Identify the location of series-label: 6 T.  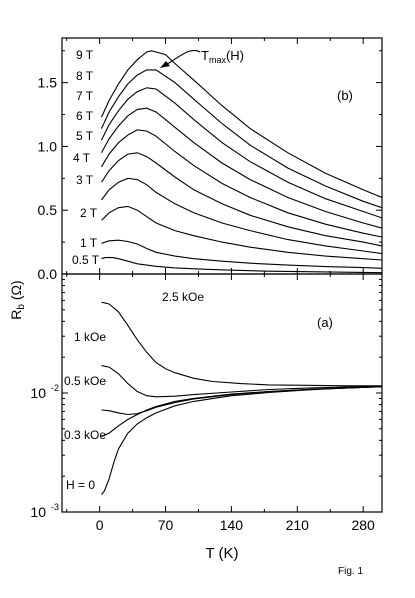
(85, 116).